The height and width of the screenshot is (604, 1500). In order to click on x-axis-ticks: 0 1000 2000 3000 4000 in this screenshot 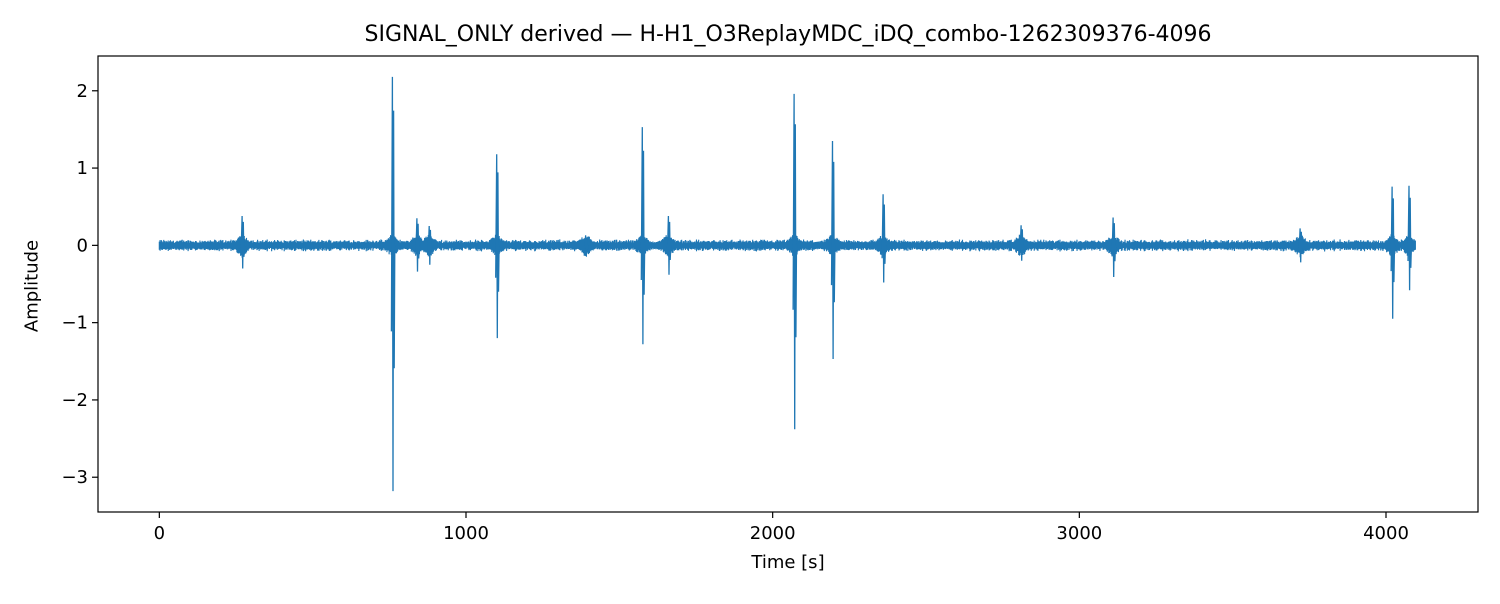, I will do `click(781, 528)`.